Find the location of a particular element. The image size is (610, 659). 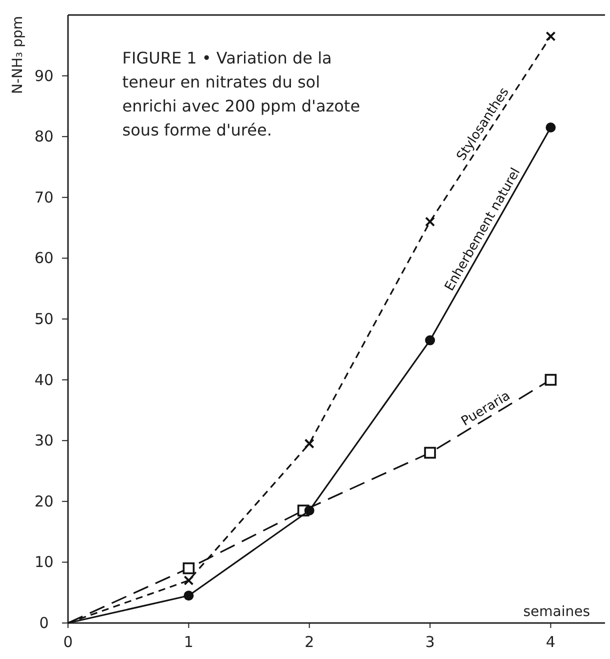

x-tick-label: 1 is located at coordinates (189, 642).